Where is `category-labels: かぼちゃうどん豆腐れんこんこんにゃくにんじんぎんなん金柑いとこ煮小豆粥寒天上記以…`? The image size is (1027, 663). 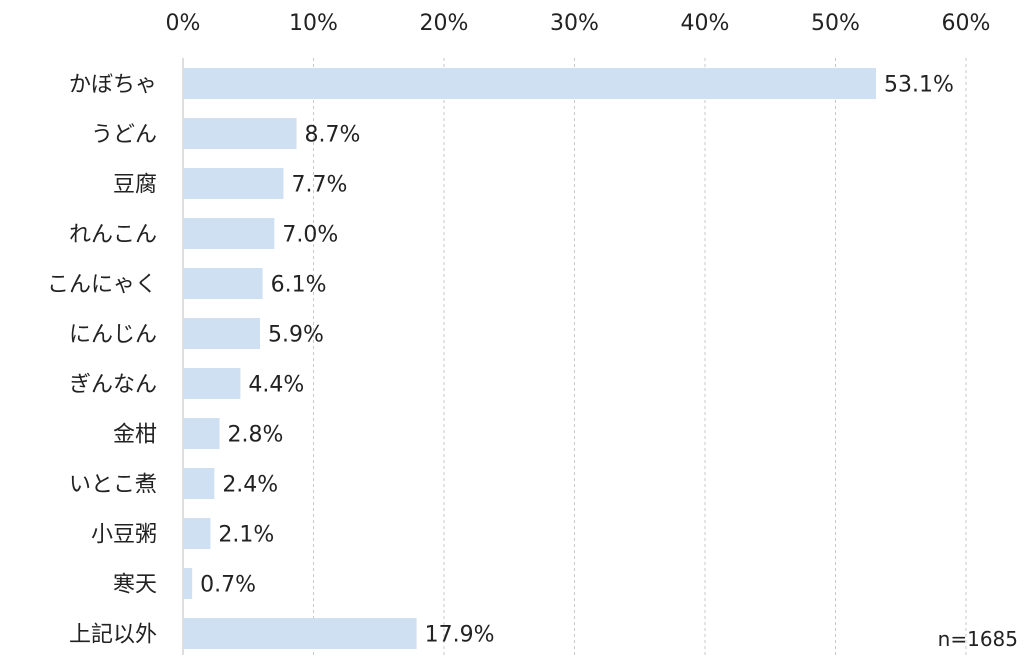
category-labels: かぼちゃうどん豆腐れんこんこんにゃくにんじんぎんなん金柑いとこ煮小豆粥寒天上記以… is located at coordinates (102, 360).